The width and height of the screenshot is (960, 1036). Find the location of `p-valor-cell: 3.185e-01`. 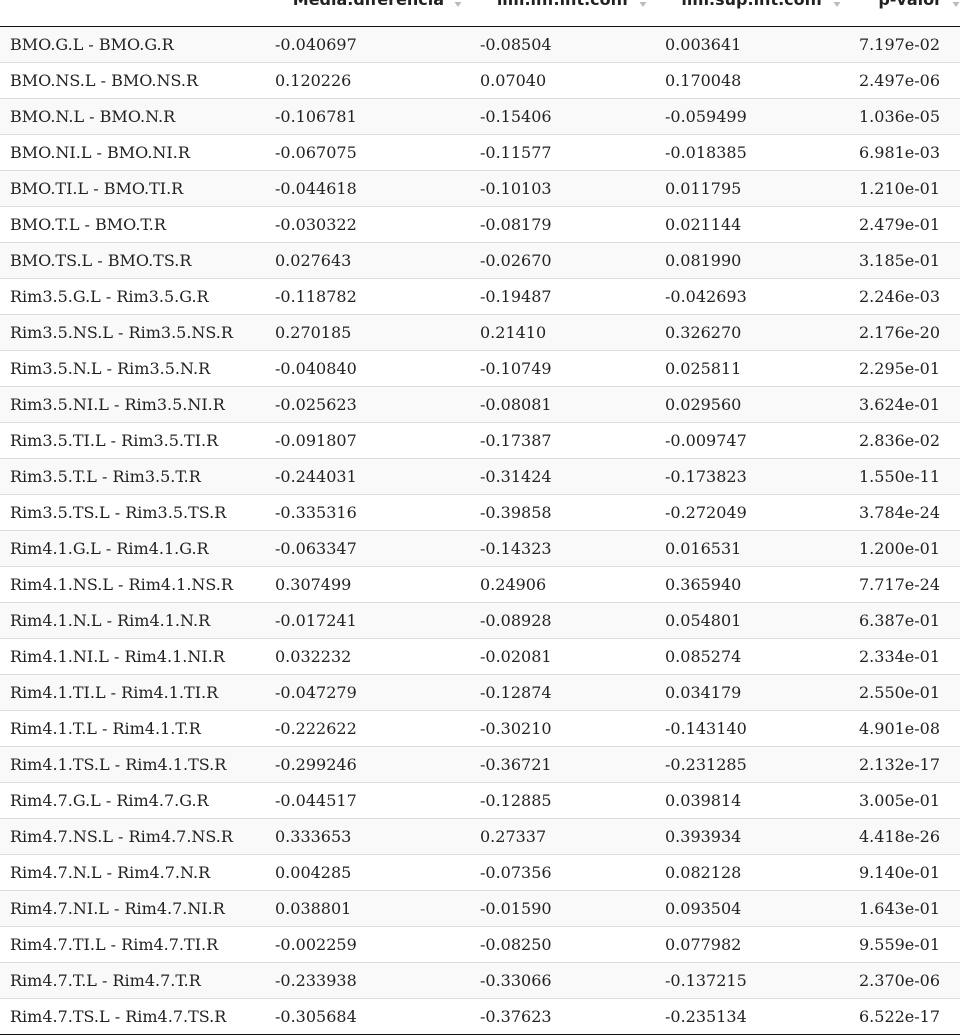

p-valor-cell: 3.185e-01 is located at coordinates (904, 260).